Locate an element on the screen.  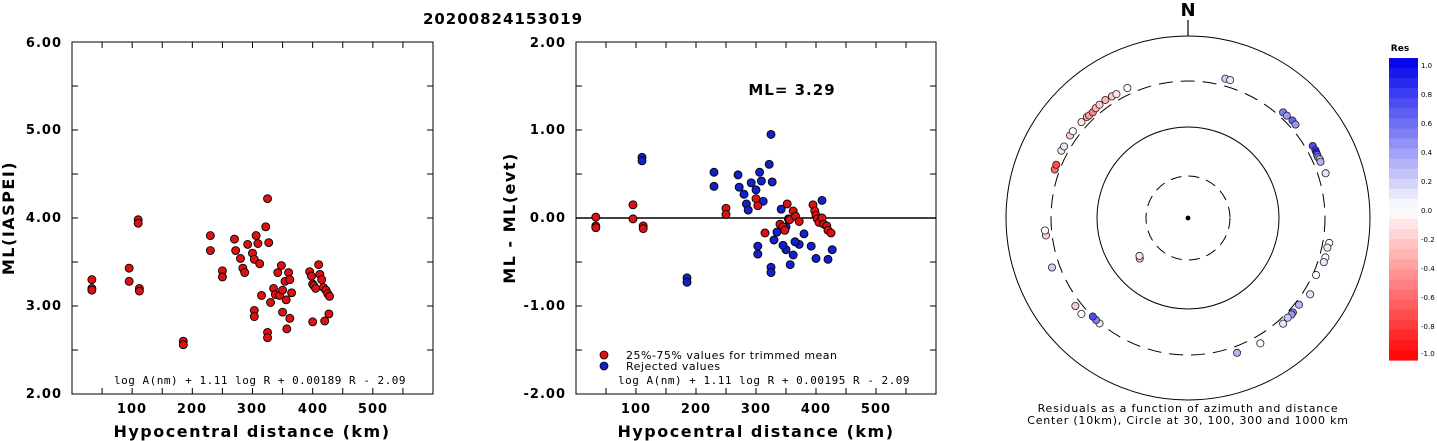
plot2-xtick-label: 500 is located at coordinates (876, 409).